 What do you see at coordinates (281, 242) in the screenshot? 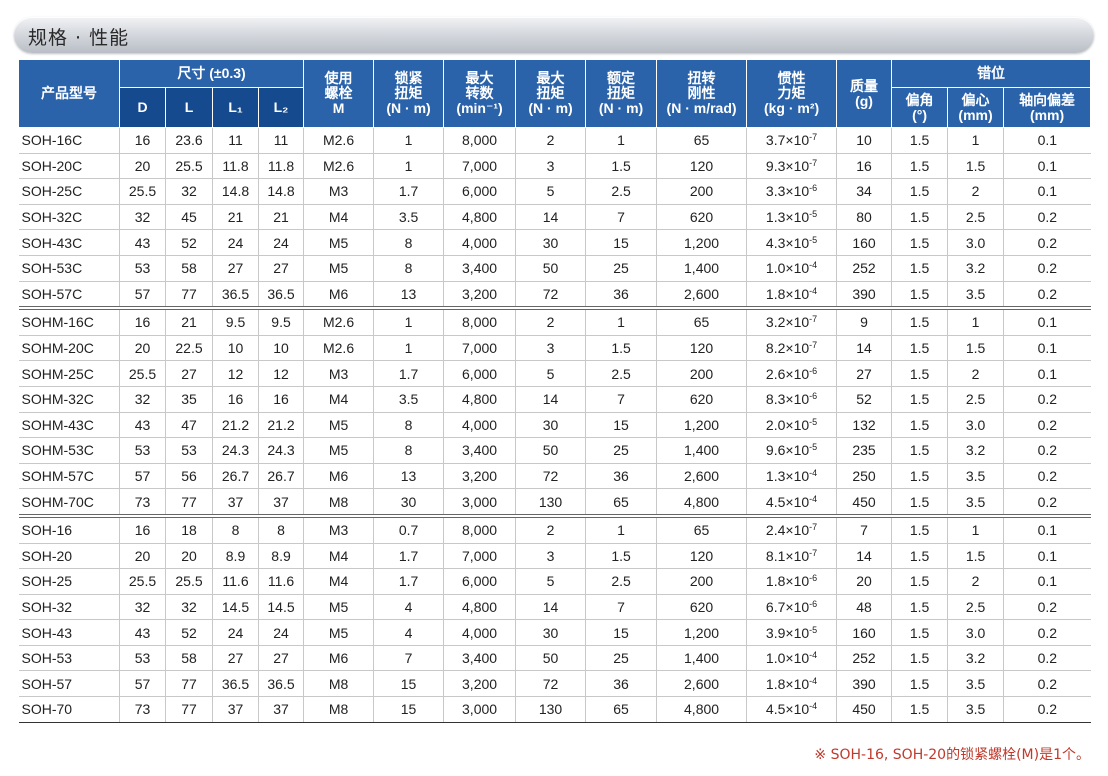
I see `cell-l2: 24` at bounding box center [281, 242].